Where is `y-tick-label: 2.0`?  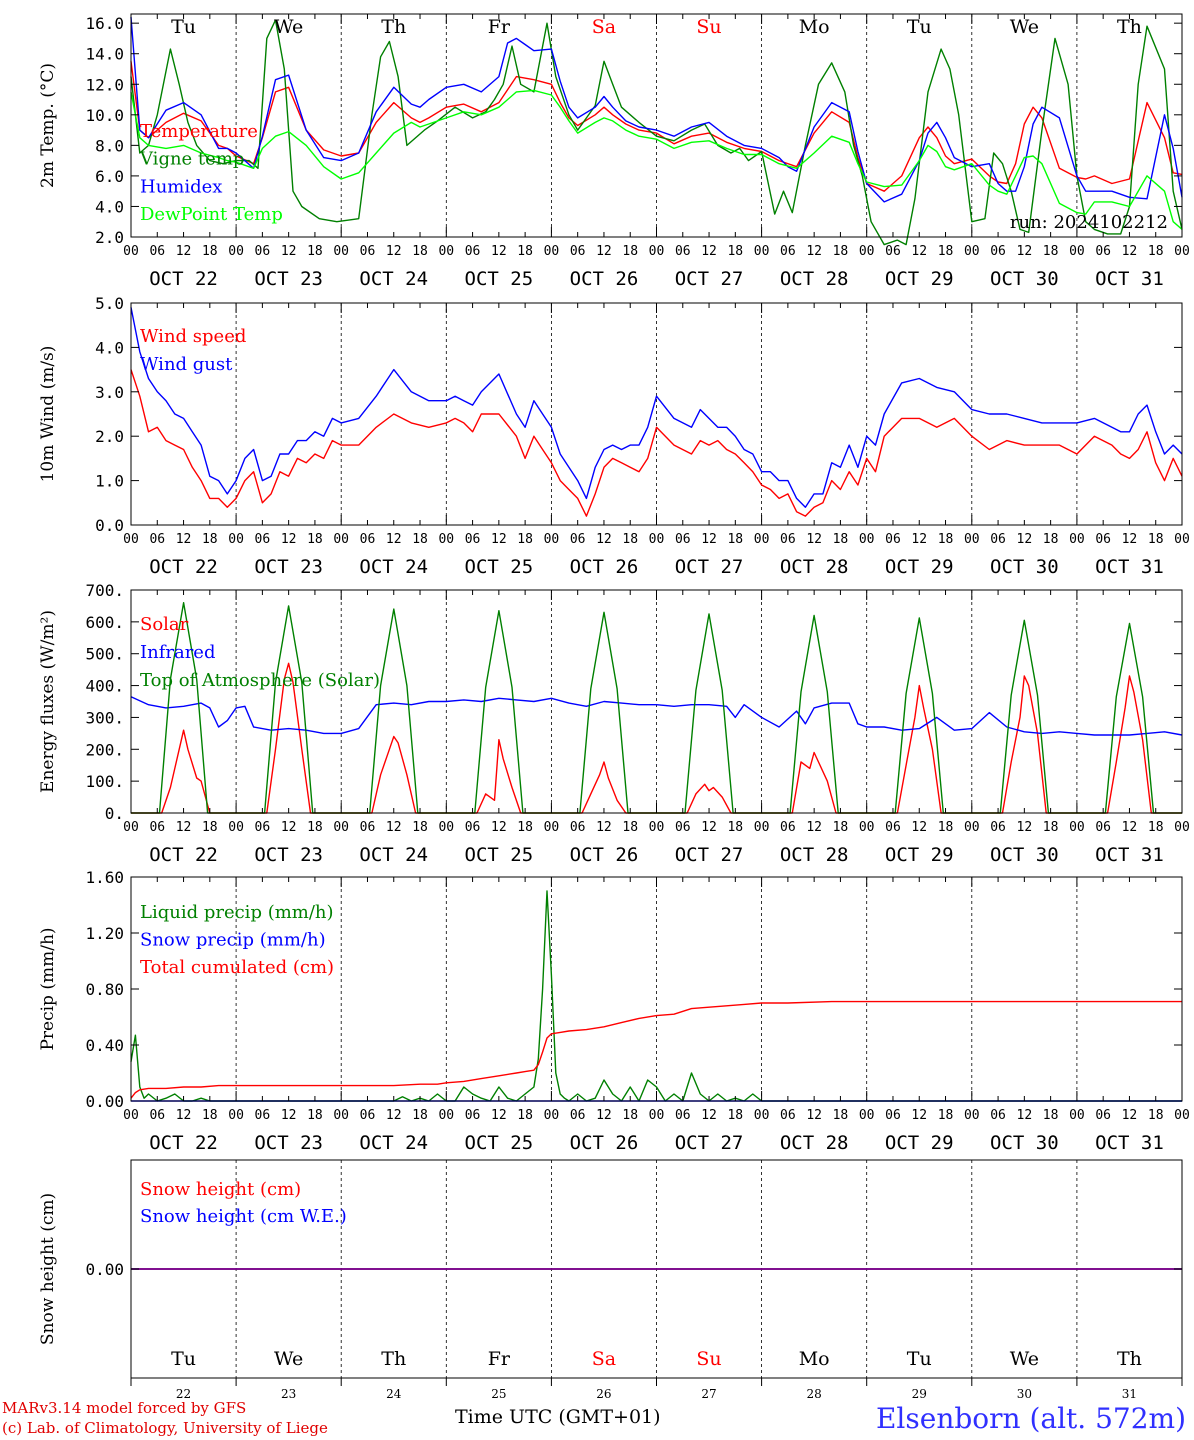
y-tick-label: 2.0 is located at coordinates (109, 436).